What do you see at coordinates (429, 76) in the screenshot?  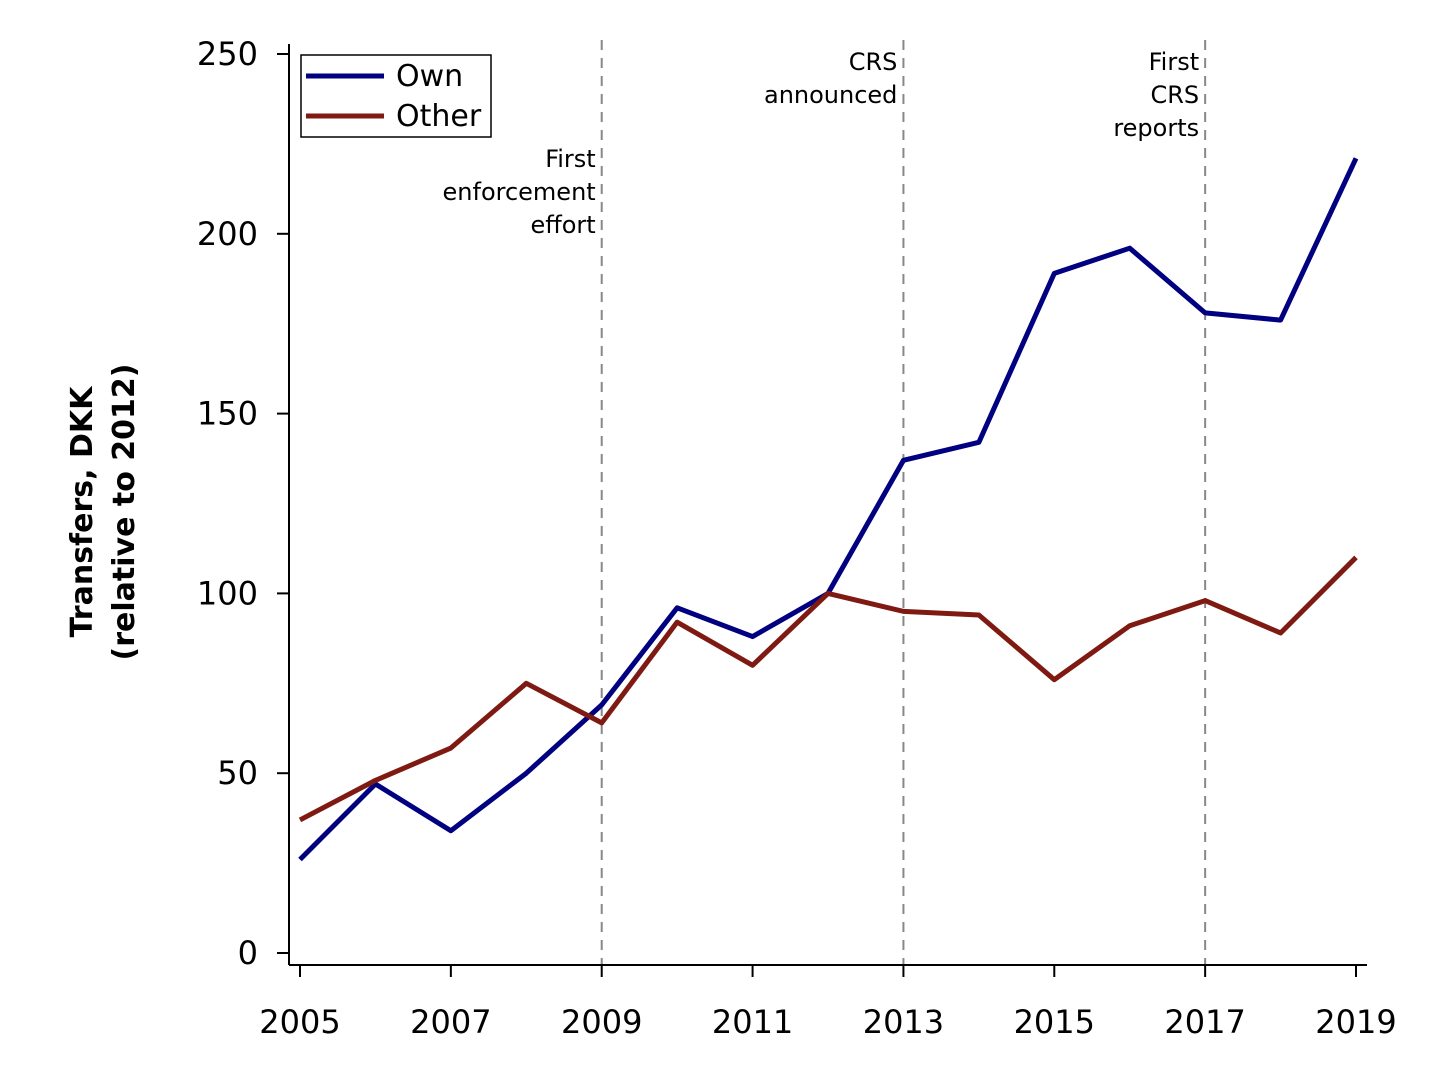 I see `legend-label: Own` at bounding box center [429, 76].